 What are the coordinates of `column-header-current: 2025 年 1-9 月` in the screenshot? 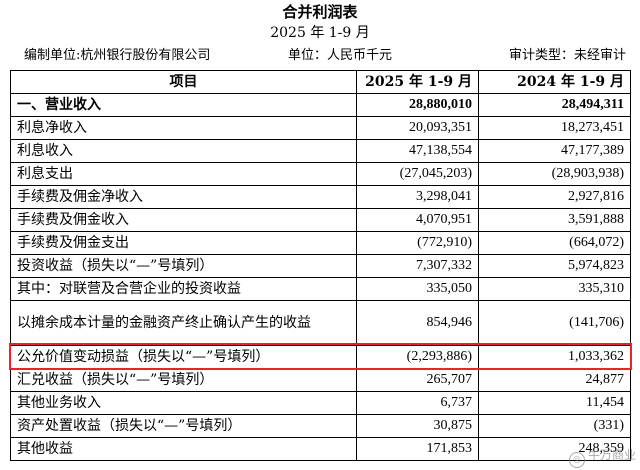 It's located at (417, 82).